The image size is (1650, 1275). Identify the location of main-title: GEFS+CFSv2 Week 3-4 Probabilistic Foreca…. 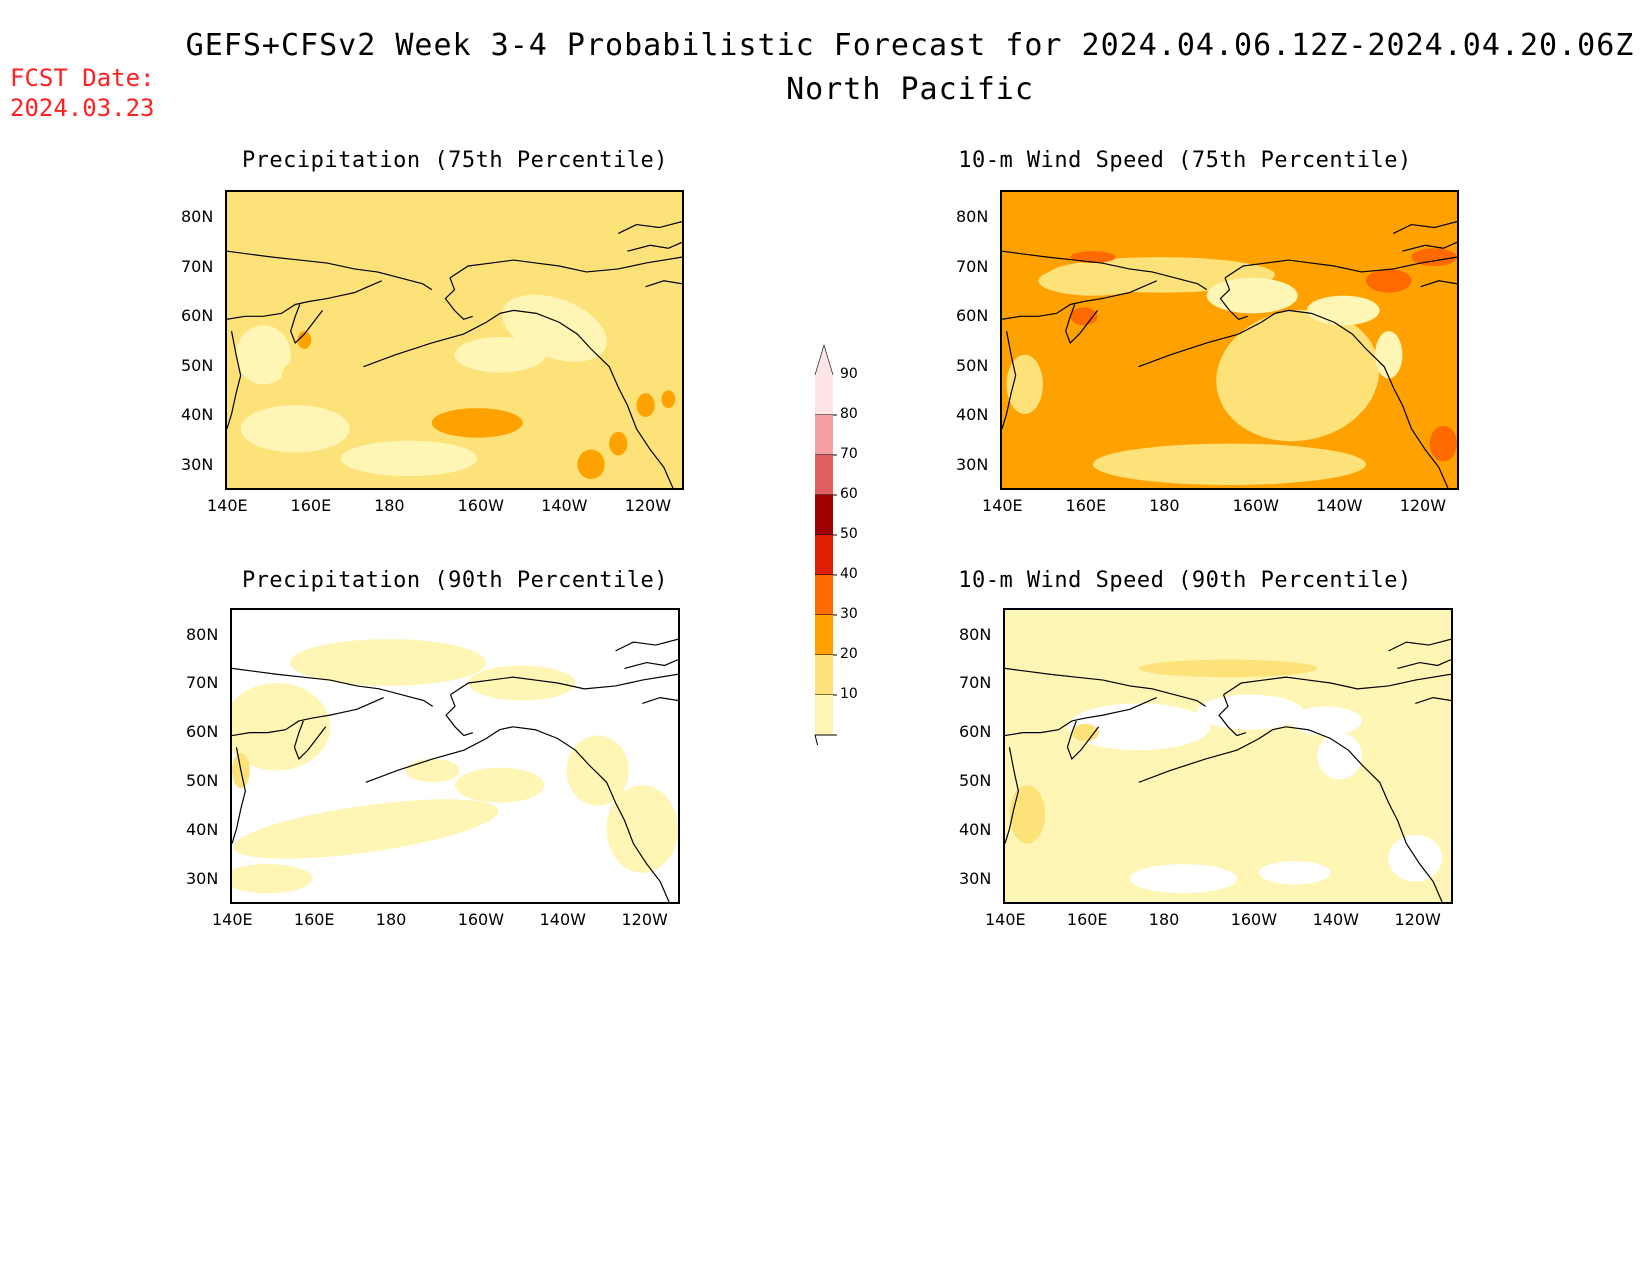
(910, 45).